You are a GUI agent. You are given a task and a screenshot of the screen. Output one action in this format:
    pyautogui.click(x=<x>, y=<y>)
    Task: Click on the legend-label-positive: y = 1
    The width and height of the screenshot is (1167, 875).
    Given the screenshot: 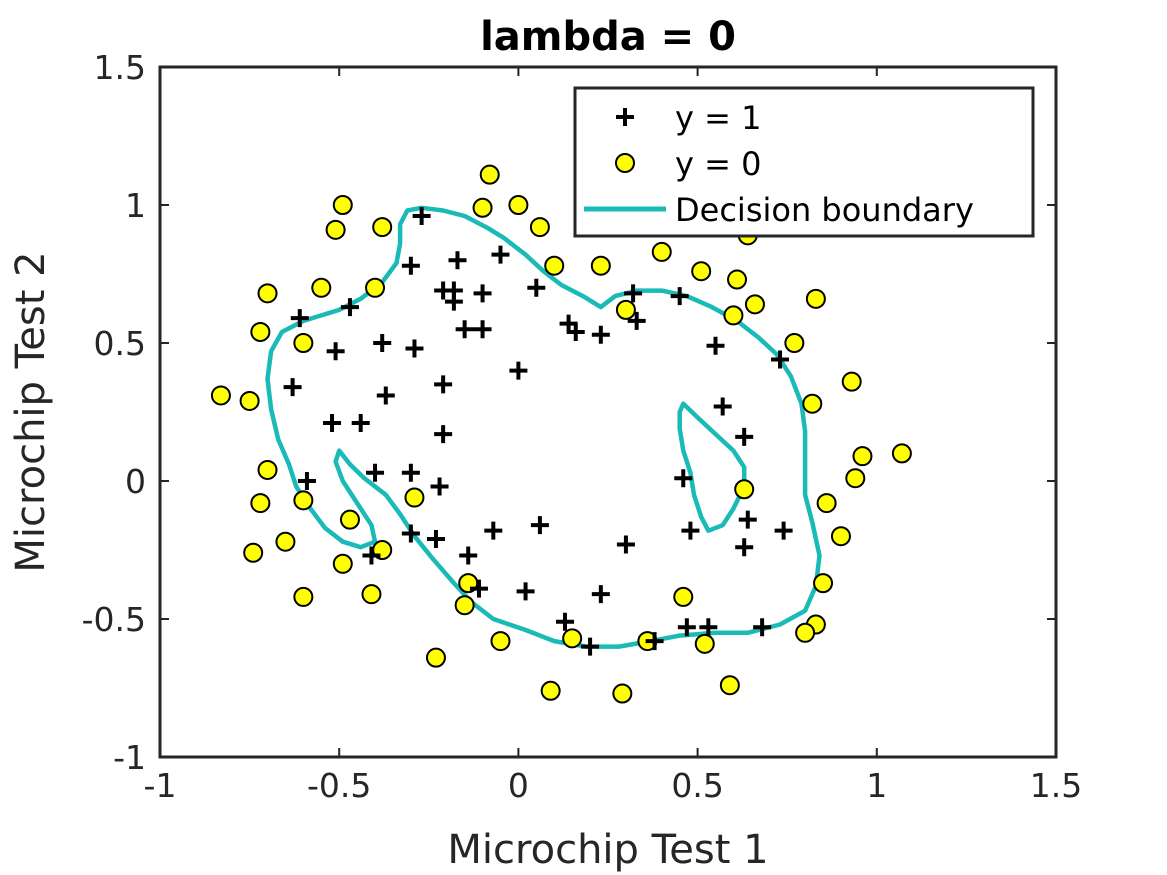 What is the action you would take?
    pyautogui.click(x=718, y=118)
    